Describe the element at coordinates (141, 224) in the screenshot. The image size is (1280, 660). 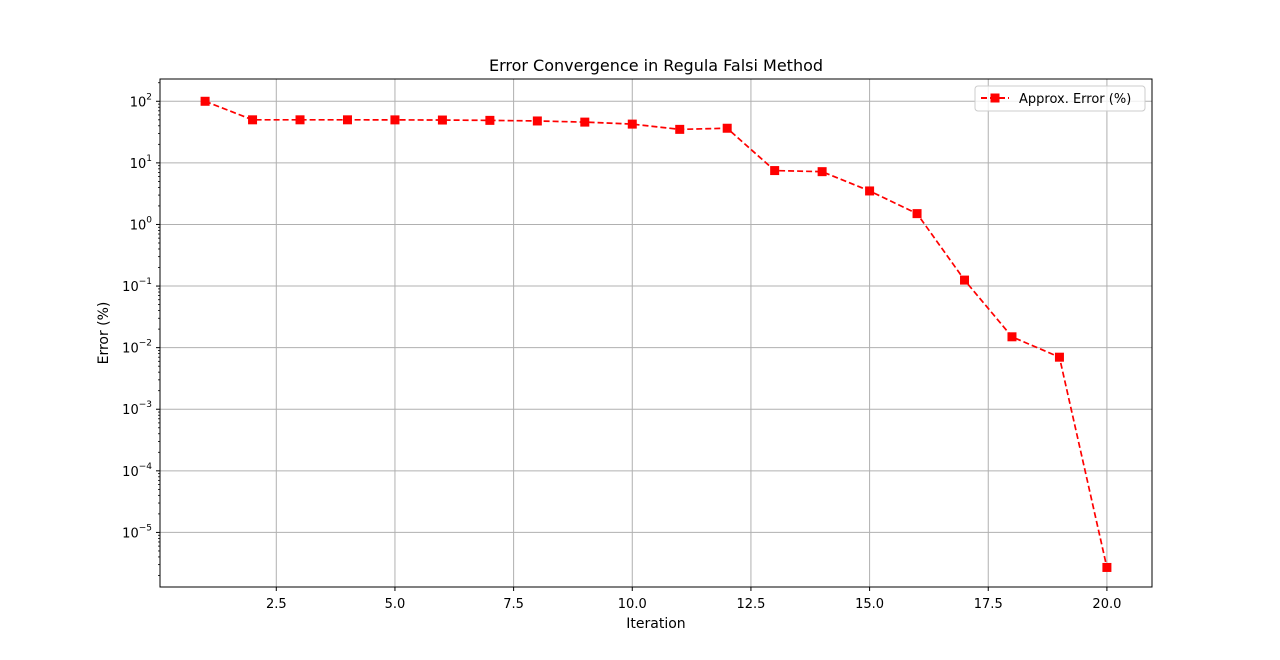
I see `y-tick-label: 10⁰` at that location.